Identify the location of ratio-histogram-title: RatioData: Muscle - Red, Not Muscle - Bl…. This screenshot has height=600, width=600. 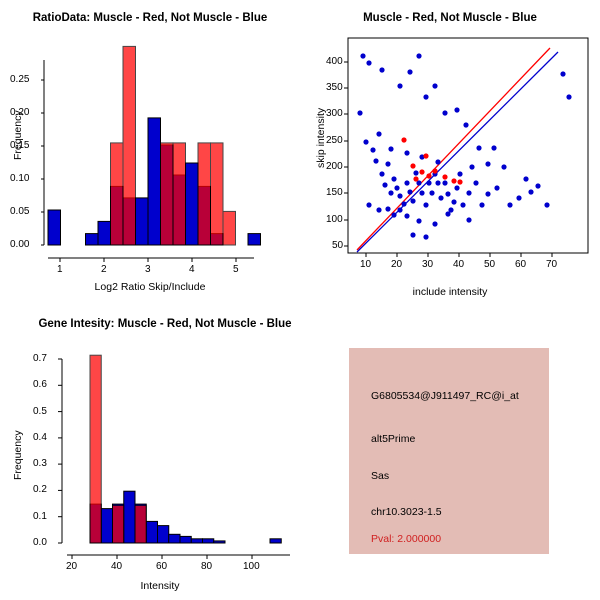
(150, 18).